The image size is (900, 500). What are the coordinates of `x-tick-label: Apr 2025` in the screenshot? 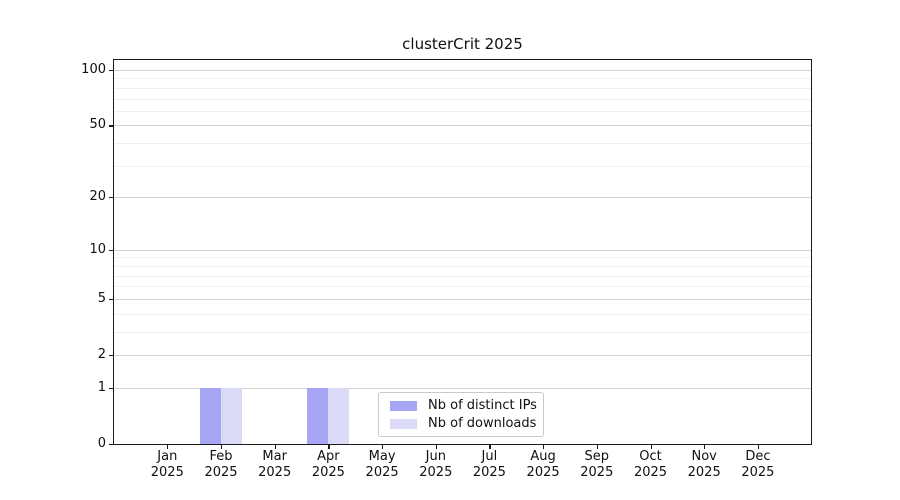 It's located at (328, 464).